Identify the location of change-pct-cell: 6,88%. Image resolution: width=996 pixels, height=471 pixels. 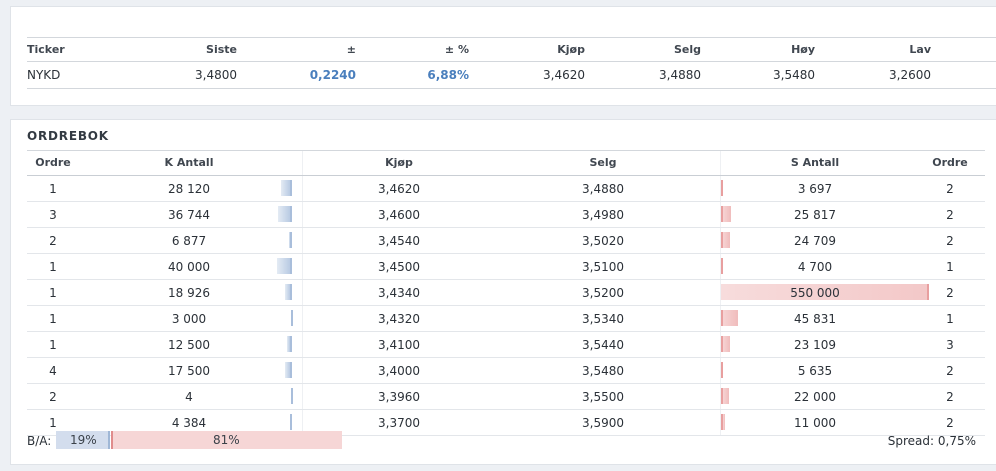
(448, 75).